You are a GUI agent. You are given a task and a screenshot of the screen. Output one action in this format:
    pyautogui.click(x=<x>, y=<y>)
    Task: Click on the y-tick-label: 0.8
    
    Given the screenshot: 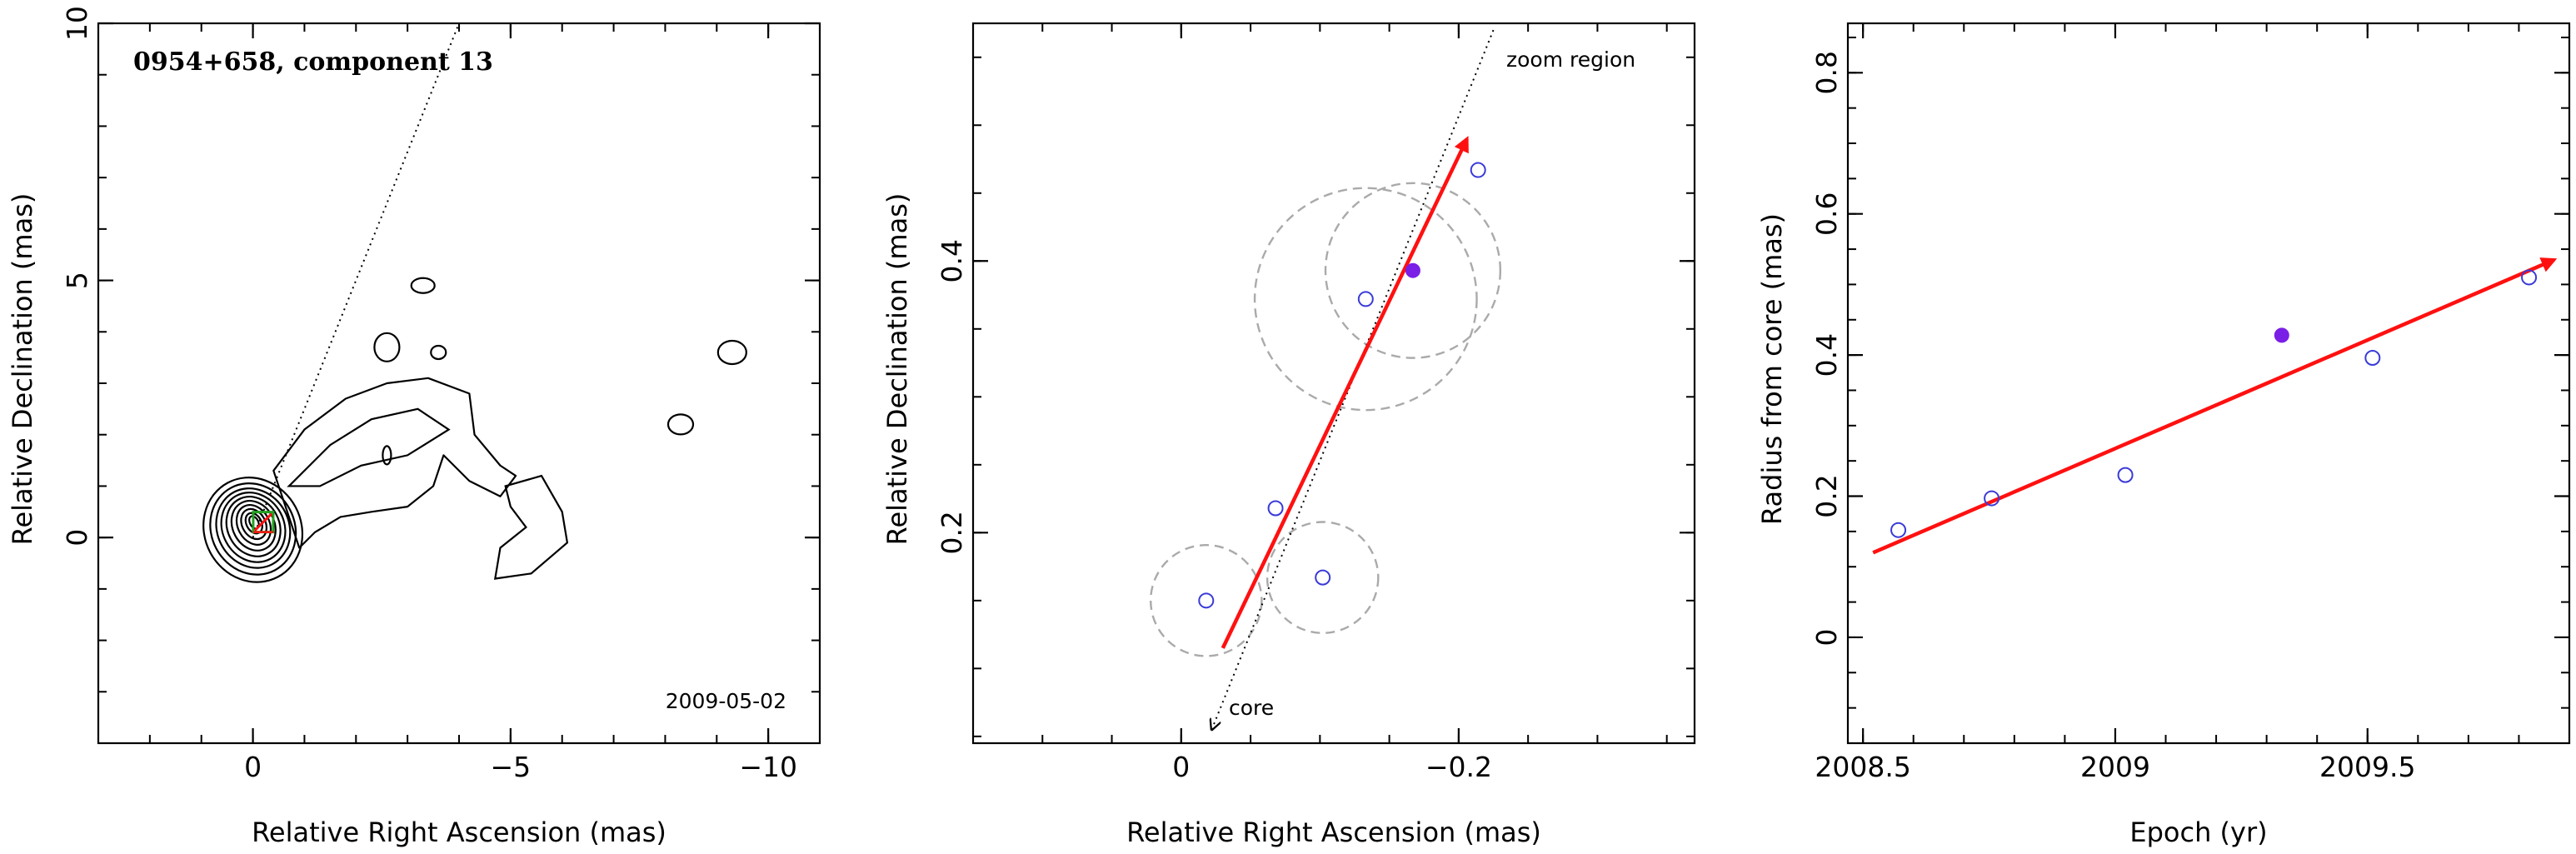 What is the action you would take?
    pyautogui.click(x=1826, y=72)
    